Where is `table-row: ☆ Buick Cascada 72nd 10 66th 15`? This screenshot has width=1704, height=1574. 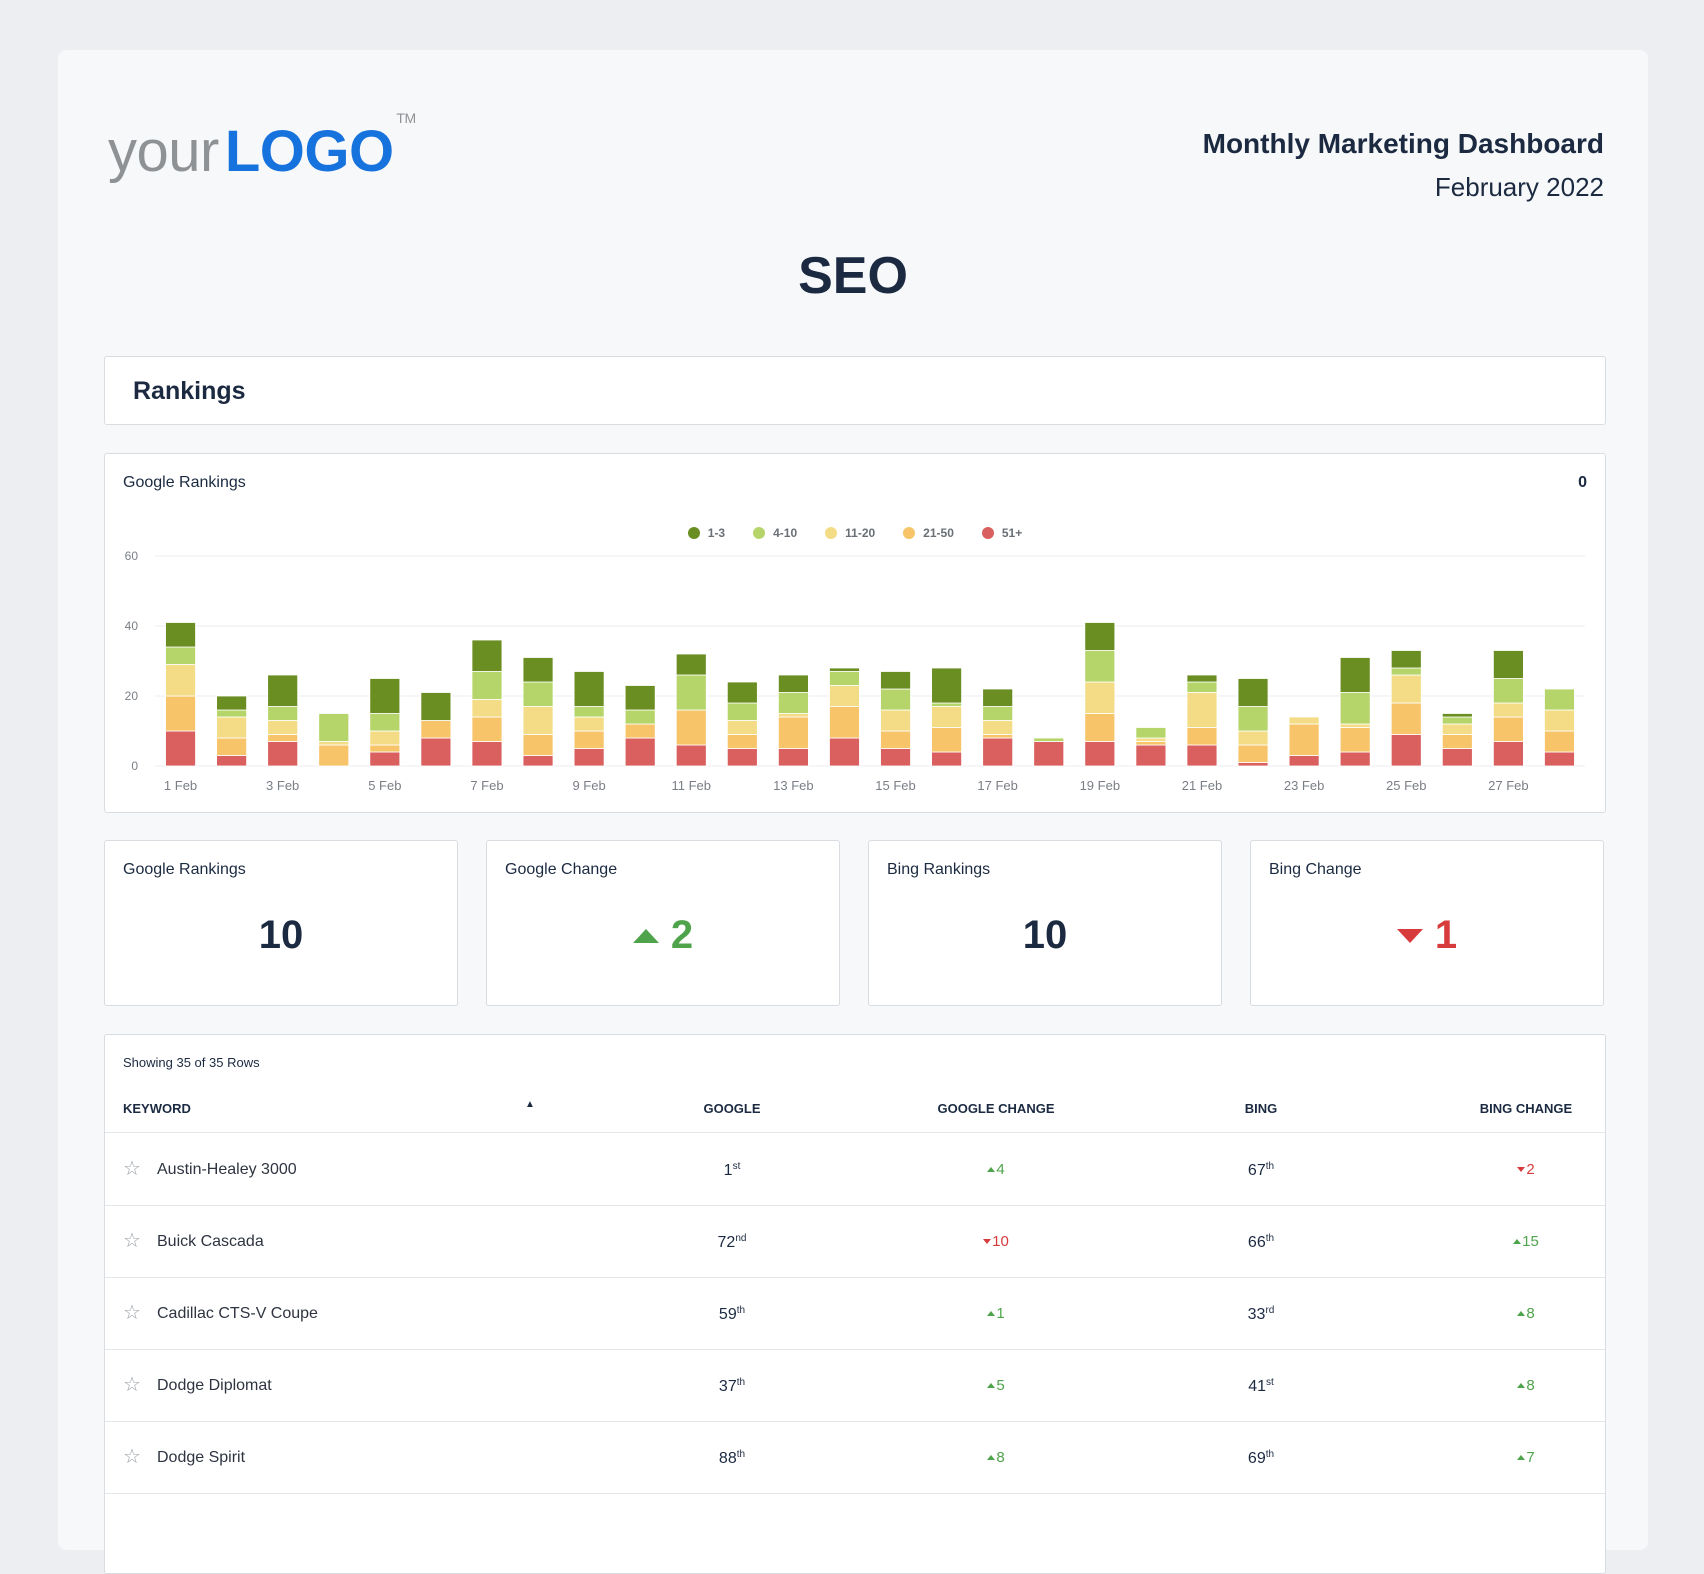
table-row: ☆ Buick Cascada 72nd 10 66th 15 is located at coordinates (855, 1242).